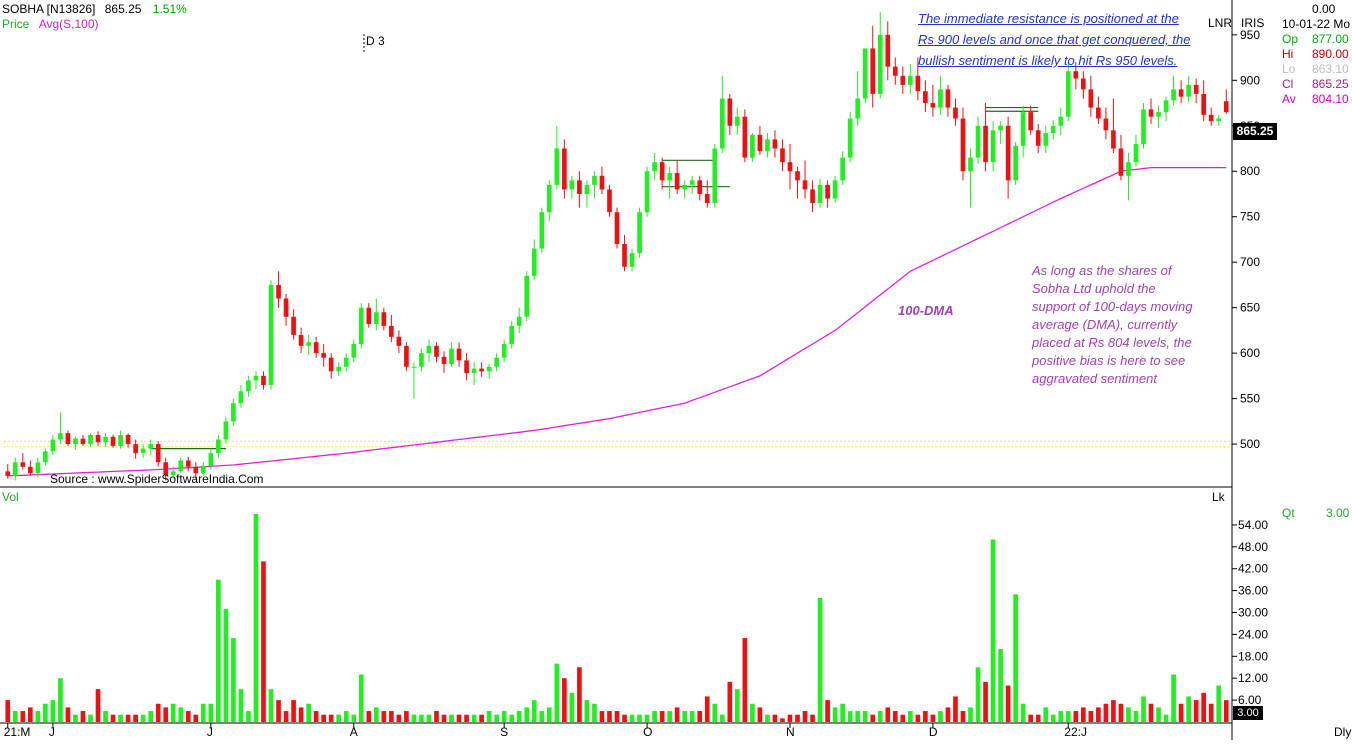 The width and height of the screenshot is (1352, 745). Describe the element at coordinates (16, 24) in the screenshot. I see `legend-price: Price` at that location.